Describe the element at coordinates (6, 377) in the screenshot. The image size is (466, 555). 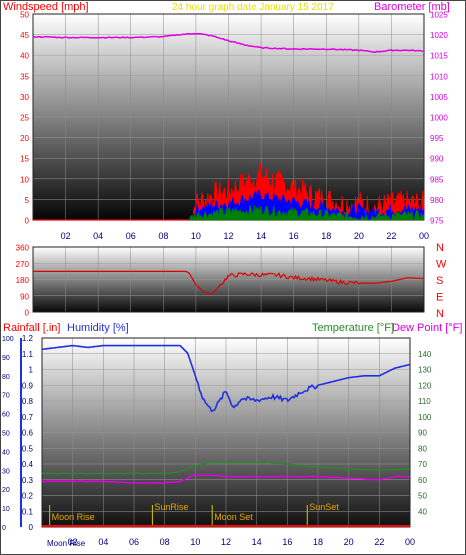
I see `humidity-axis-tick: 80` at that location.